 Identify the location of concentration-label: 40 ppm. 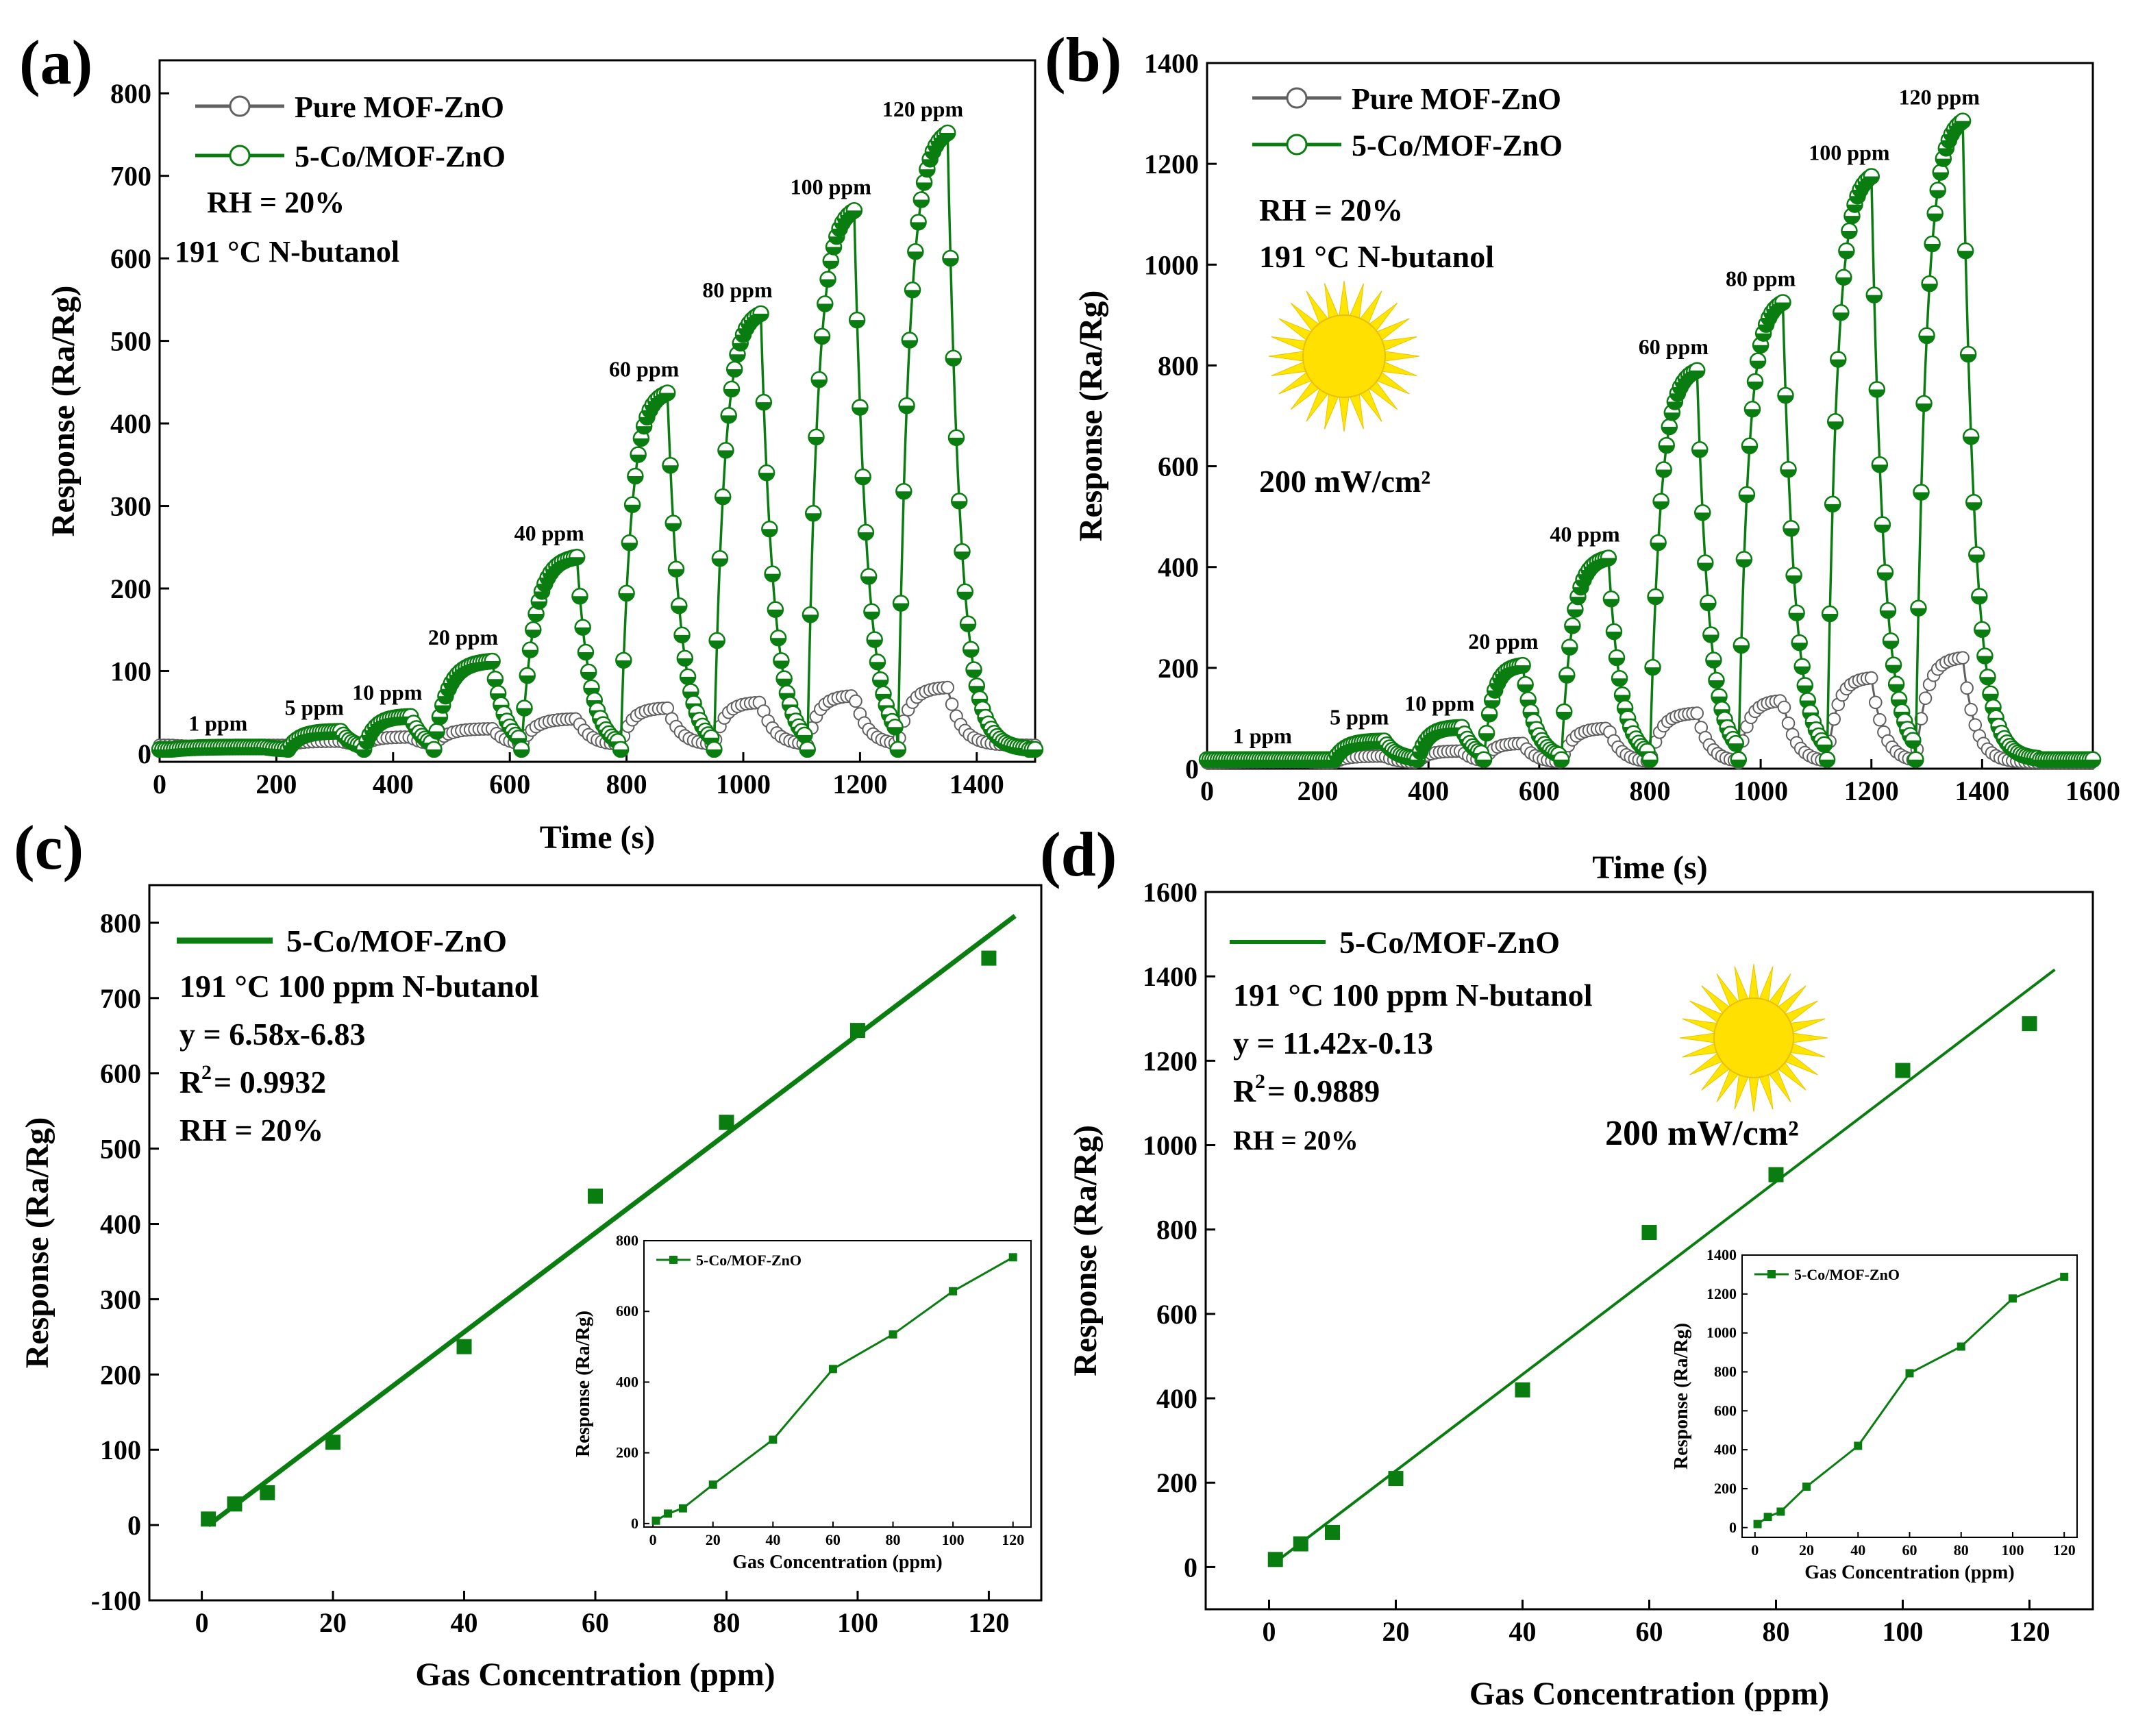
(1585, 533).